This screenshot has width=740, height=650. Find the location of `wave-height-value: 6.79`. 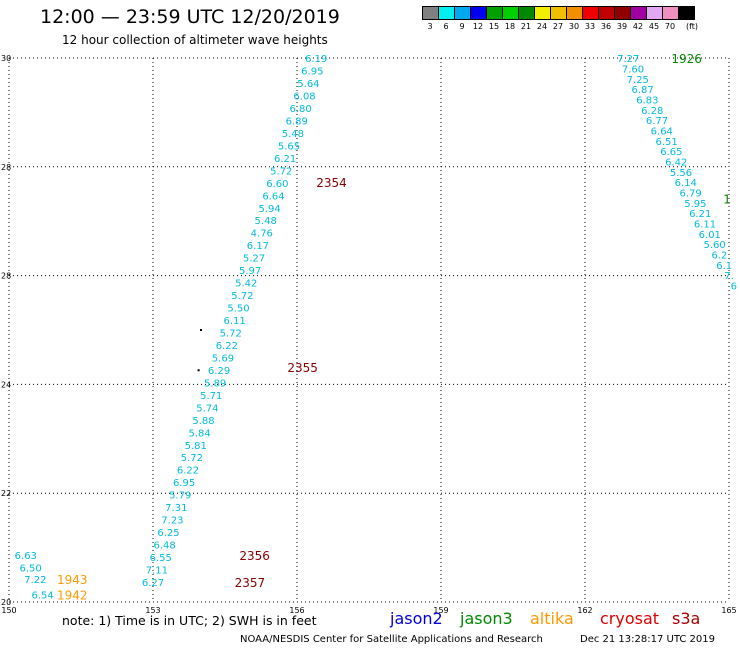

wave-height-value: 6.79 is located at coordinates (690, 193).